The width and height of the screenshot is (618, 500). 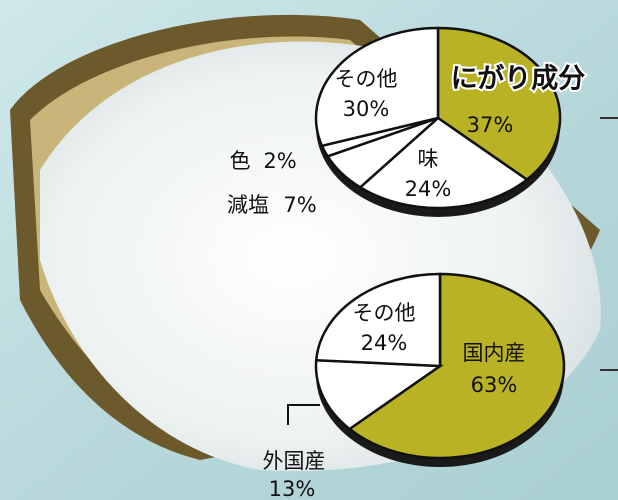 What do you see at coordinates (299, 205) in the screenshot?
I see `value-label: 7%` at bounding box center [299, 205].